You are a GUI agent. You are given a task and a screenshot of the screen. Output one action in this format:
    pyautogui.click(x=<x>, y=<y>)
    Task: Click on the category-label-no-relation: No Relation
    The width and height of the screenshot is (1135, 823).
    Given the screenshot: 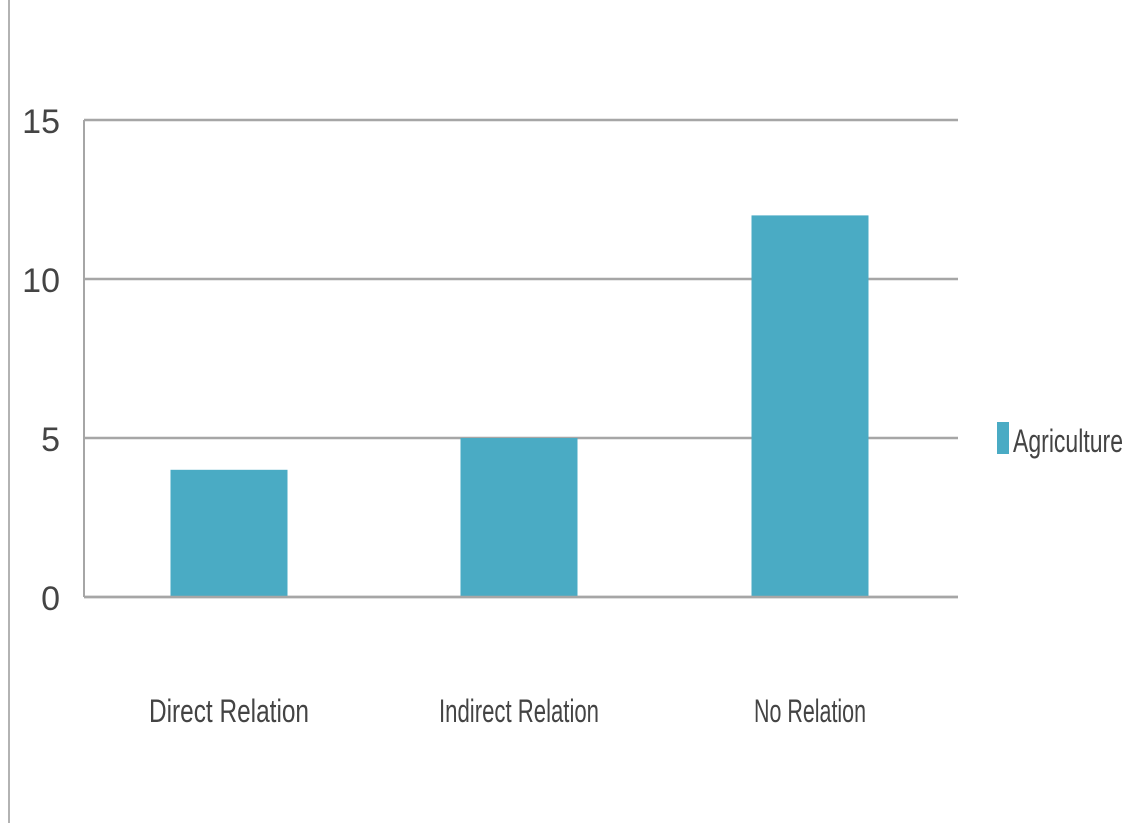 What is the action you would take?
    pyautogui.click(x=810, y=711)
    